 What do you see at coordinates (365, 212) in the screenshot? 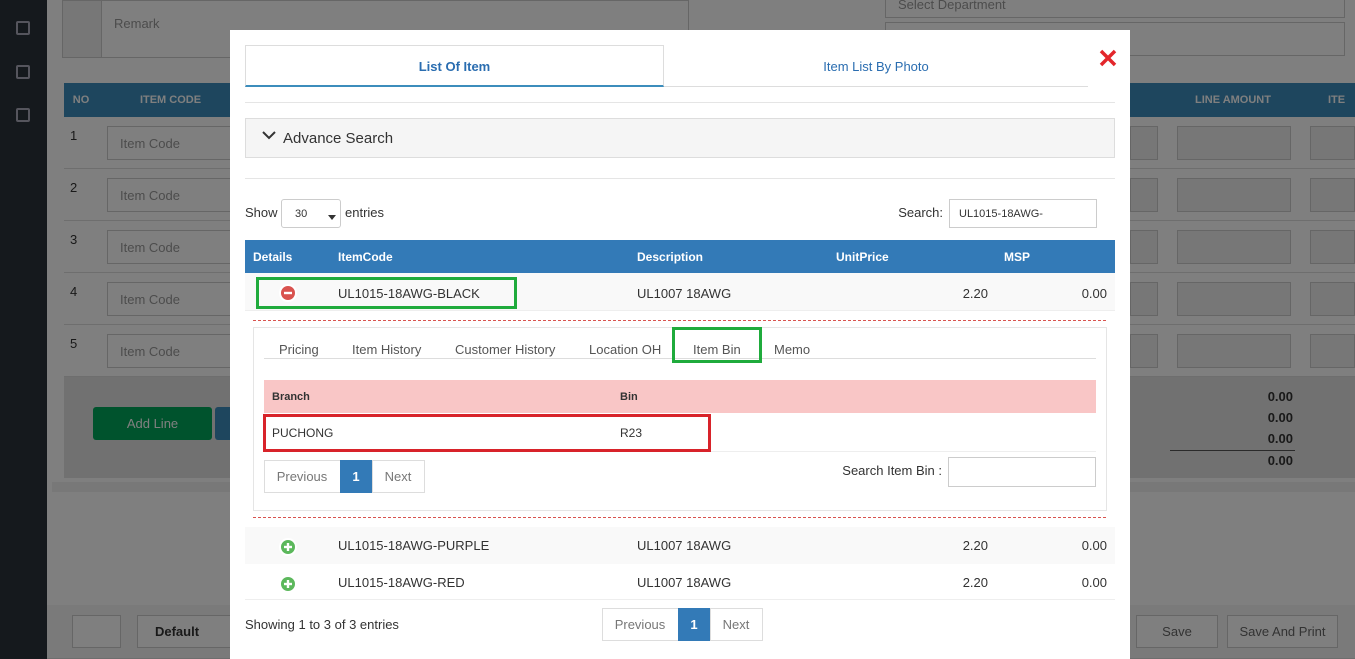
I see `entries-label: entries` at bounding box center [365, 212].